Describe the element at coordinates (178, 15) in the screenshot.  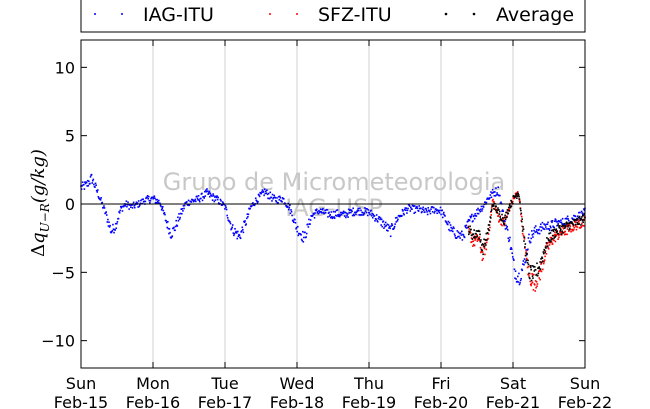
I see `legend-label-iag-itu: IAG-ITU` at that location.